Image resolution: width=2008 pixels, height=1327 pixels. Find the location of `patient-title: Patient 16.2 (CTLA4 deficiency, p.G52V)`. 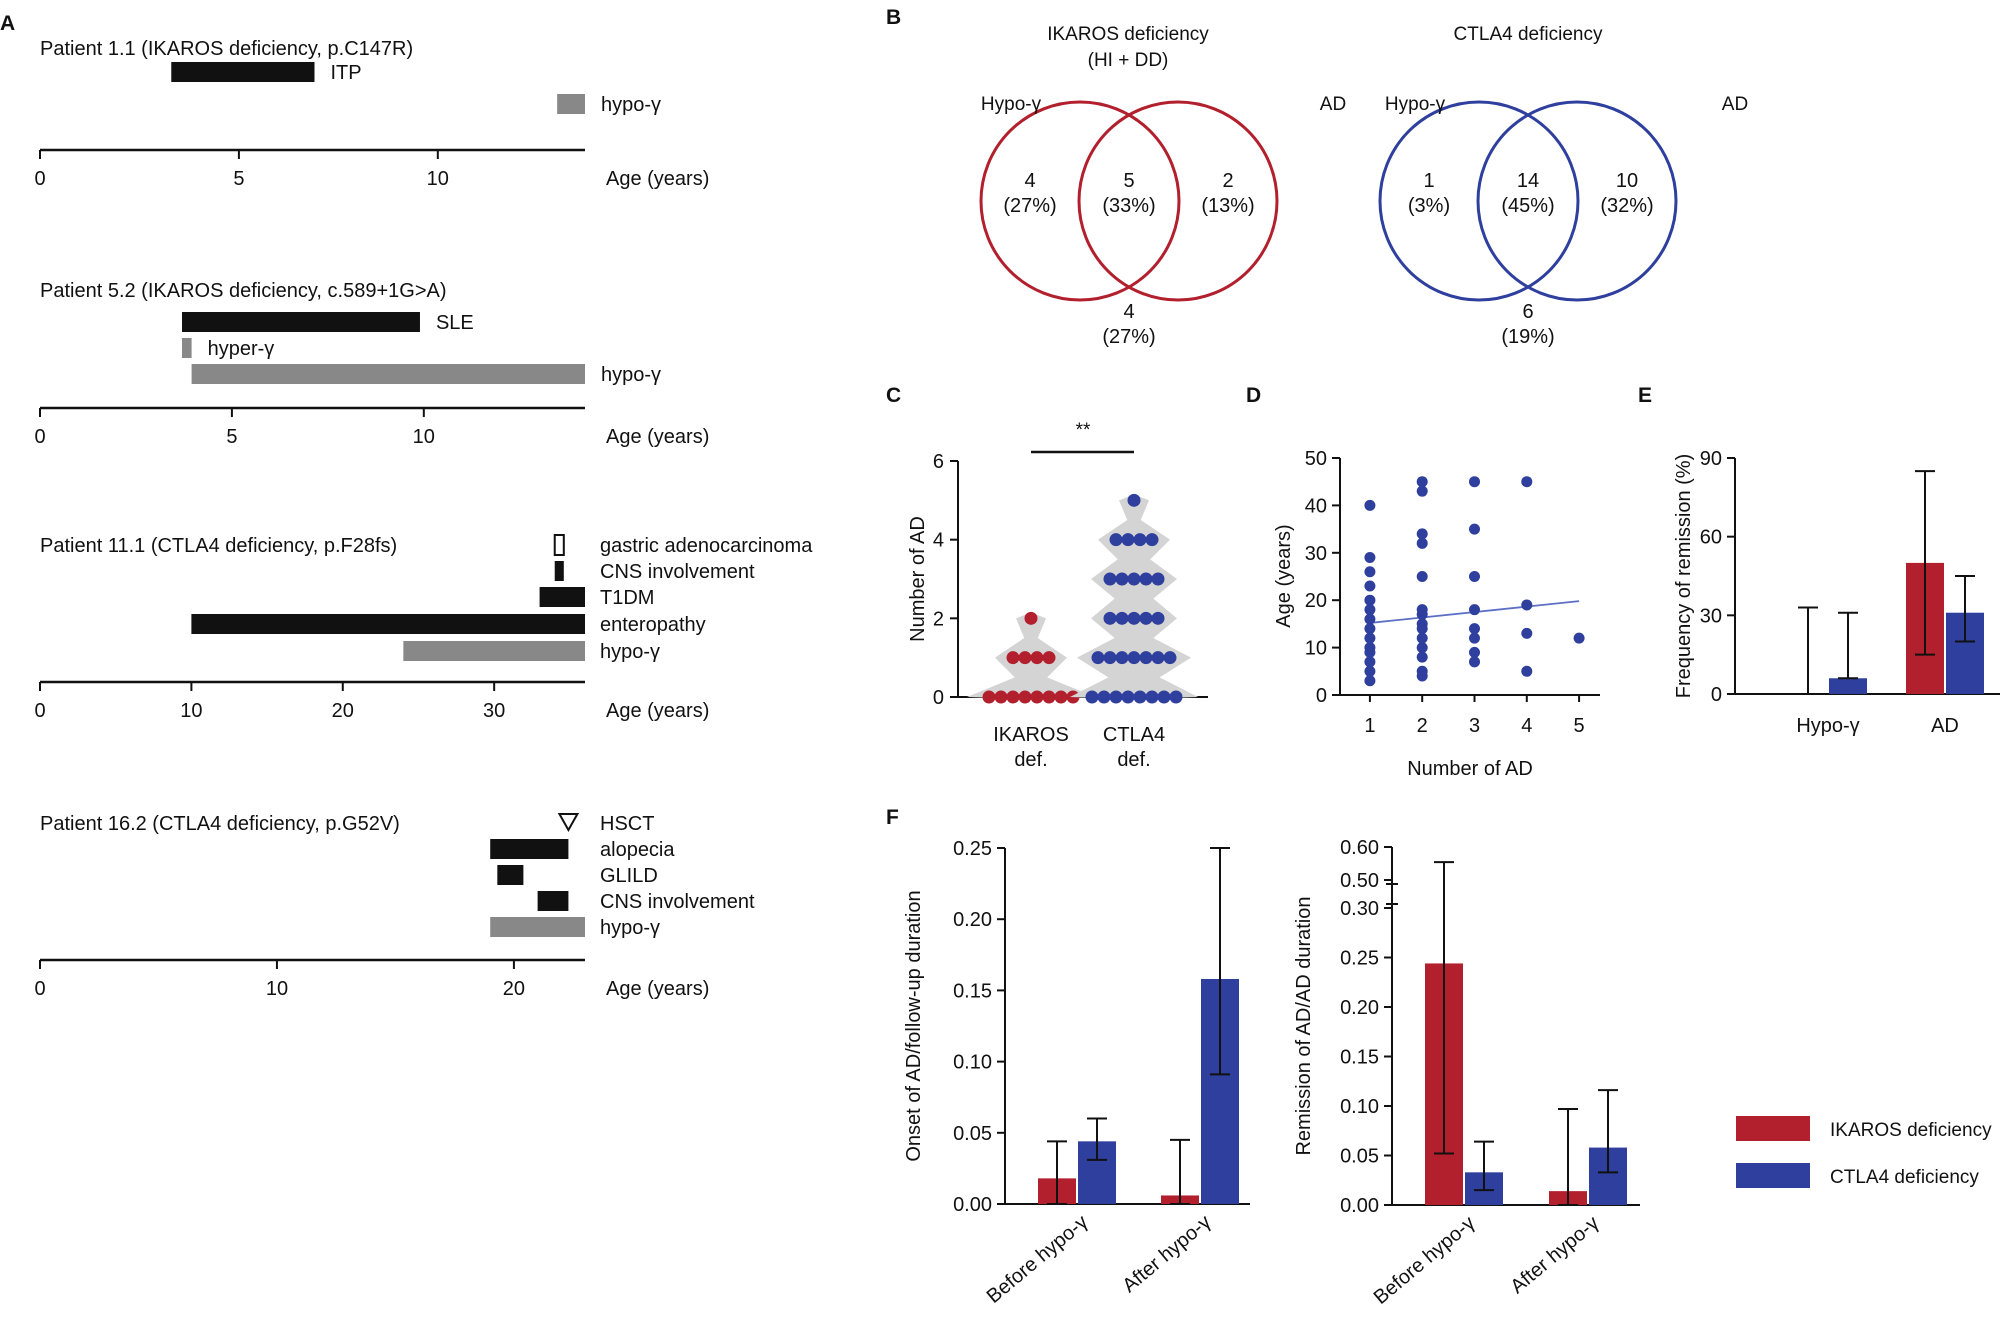

patient-title: Patient 16.2 (CTLA4 deficiency, p.G52V) is located at coordinates (220, 824).